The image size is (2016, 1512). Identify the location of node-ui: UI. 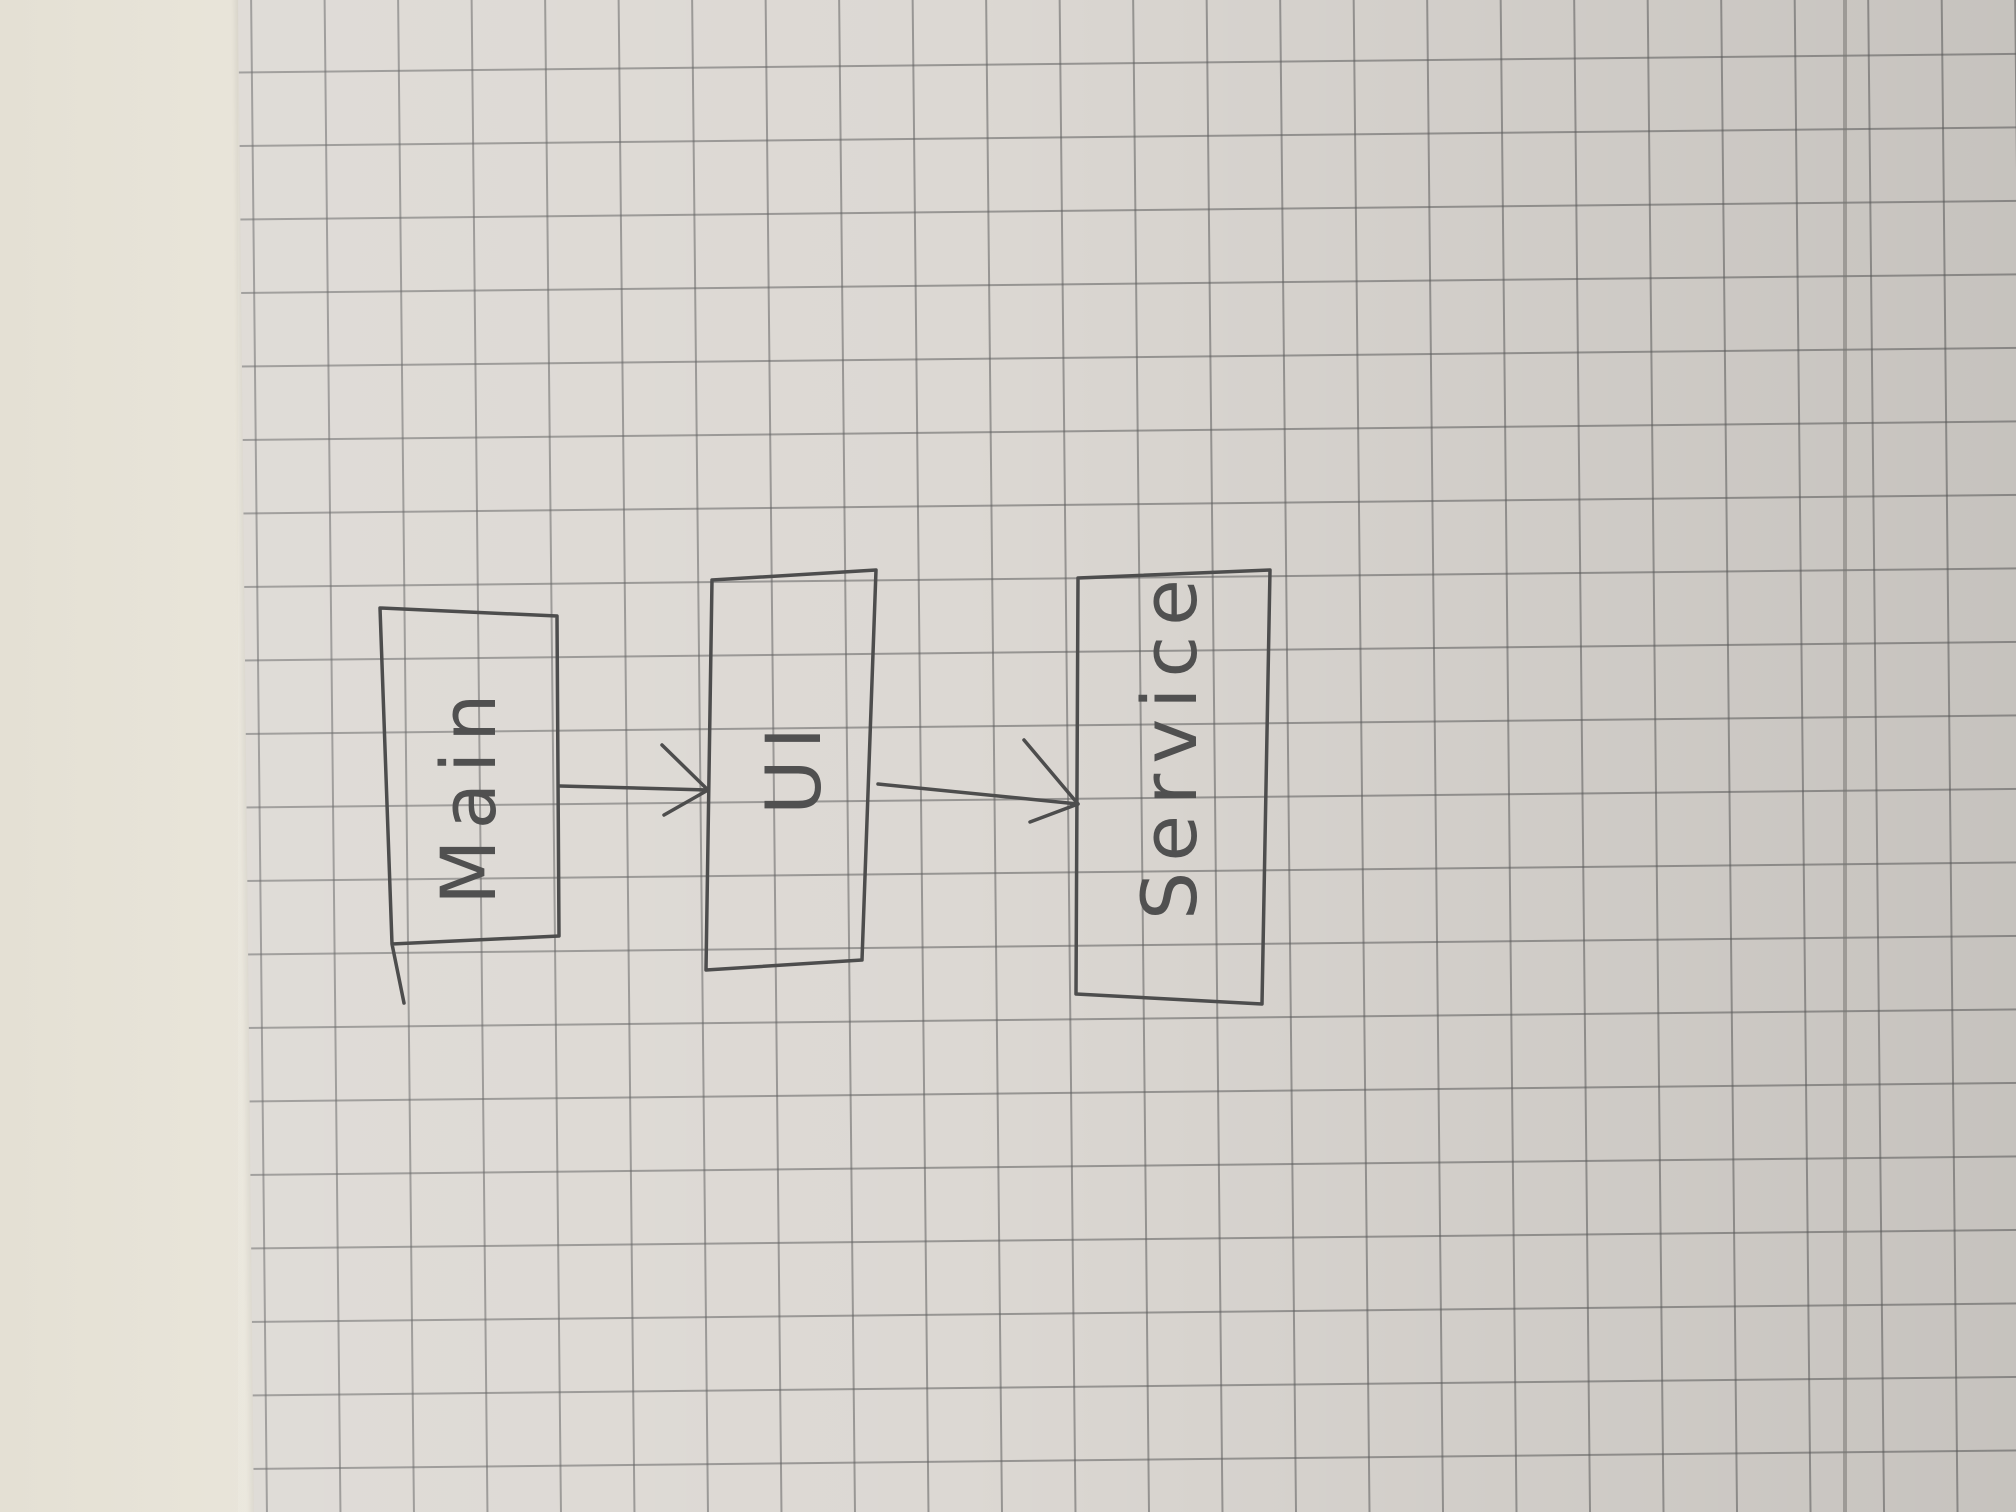
(791, 770).